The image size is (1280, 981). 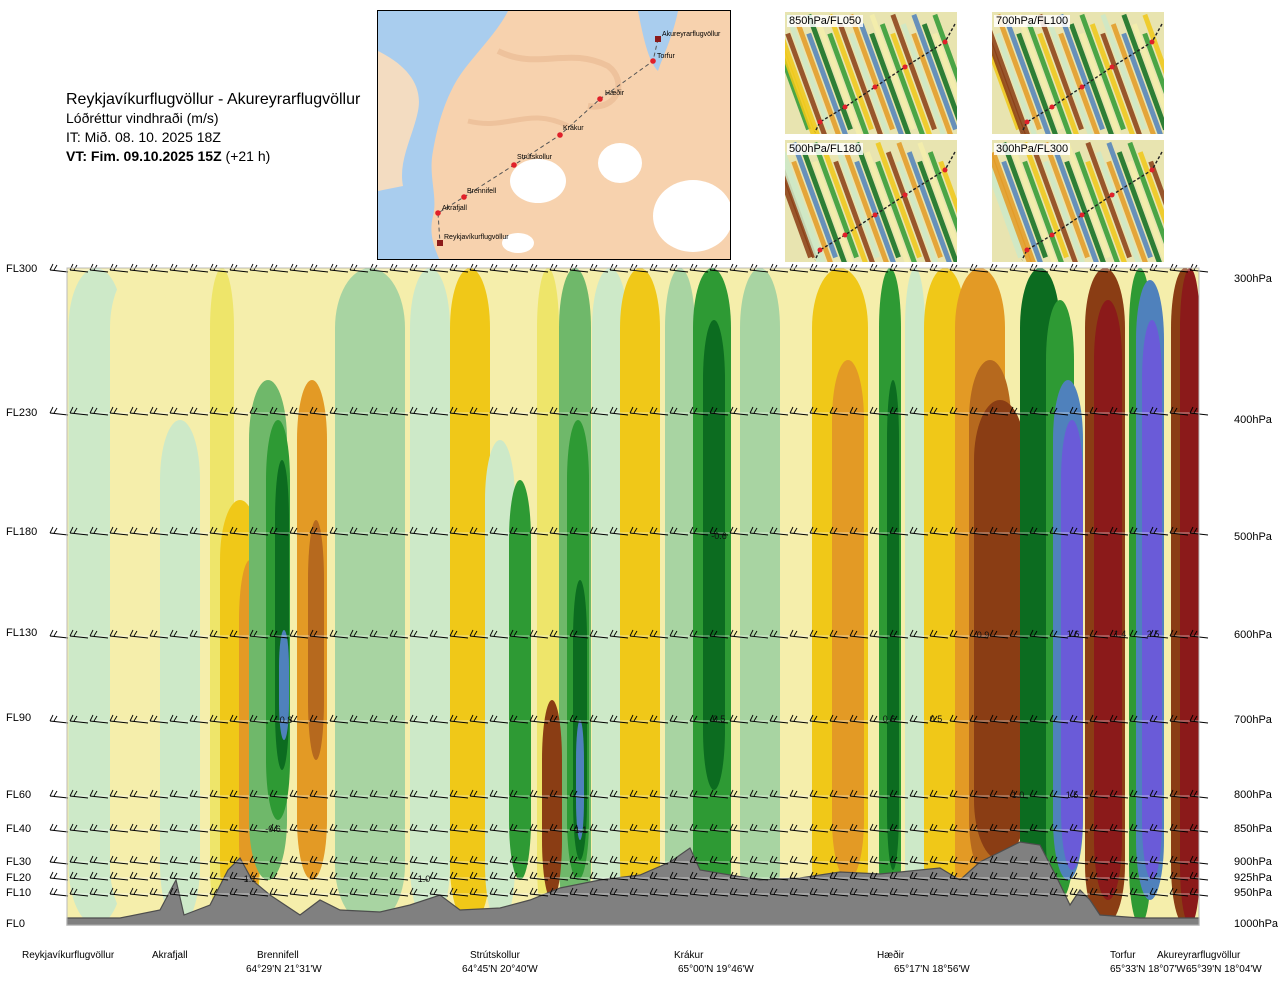 What do you see at coordinates (716, 969) in the screenshot?
I see `coord-krakur: 65°00'N 19°46'W` at bounding box center [716, 969].